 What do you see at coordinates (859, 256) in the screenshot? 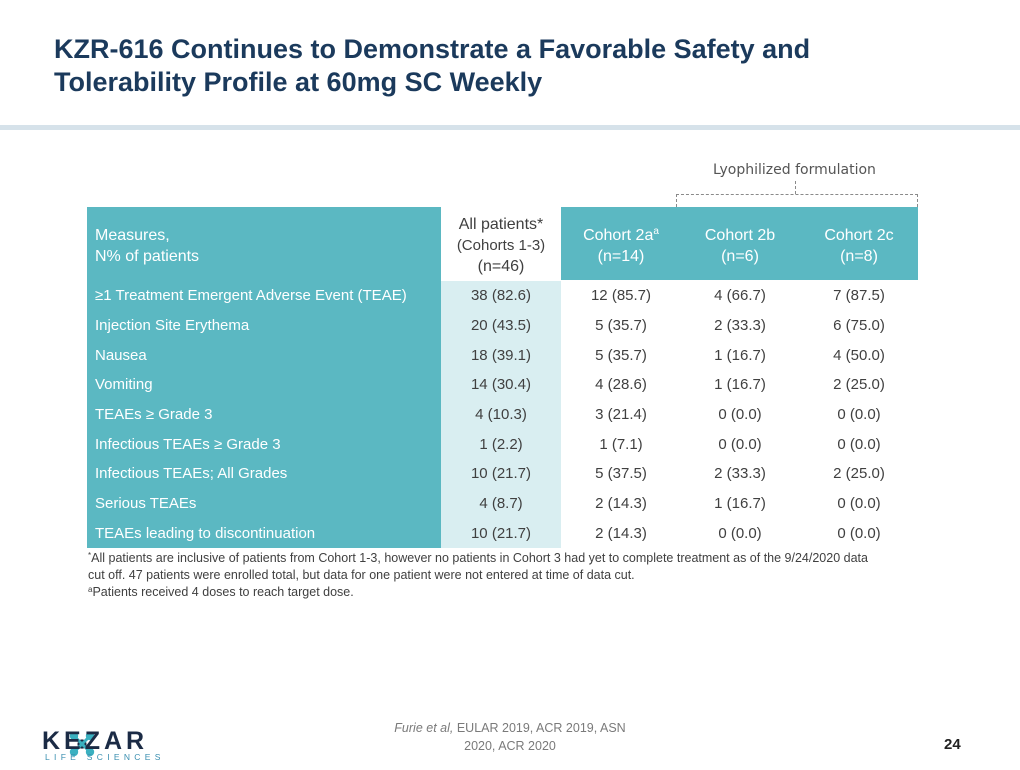
I see `header-cohort-2c-n: (n=8)` at bounding box center [859, 256].